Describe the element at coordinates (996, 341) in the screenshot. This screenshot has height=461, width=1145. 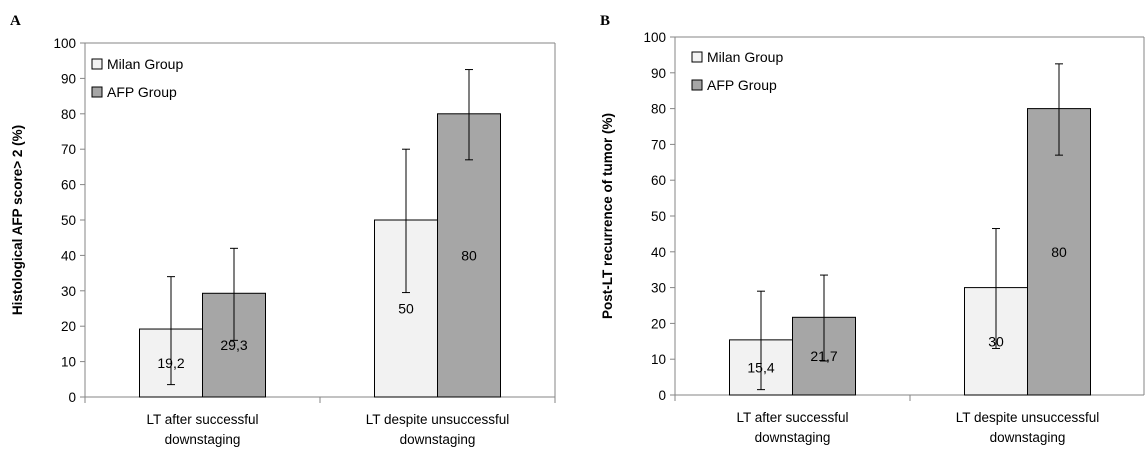
I see `data-label: 30` at that location.